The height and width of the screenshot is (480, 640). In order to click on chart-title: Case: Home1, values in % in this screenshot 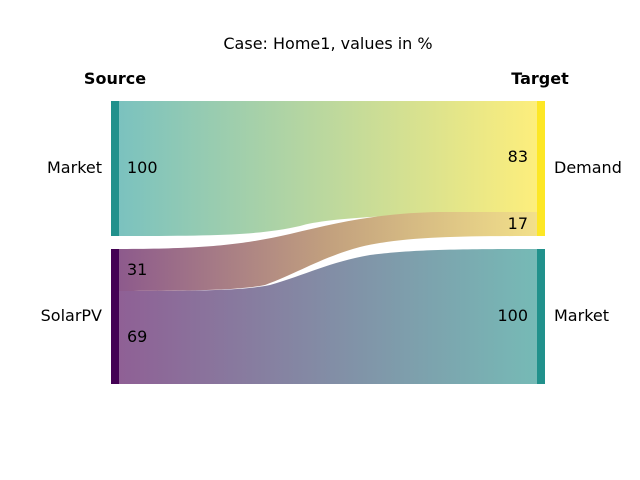, I will do `click(327, 43)`.